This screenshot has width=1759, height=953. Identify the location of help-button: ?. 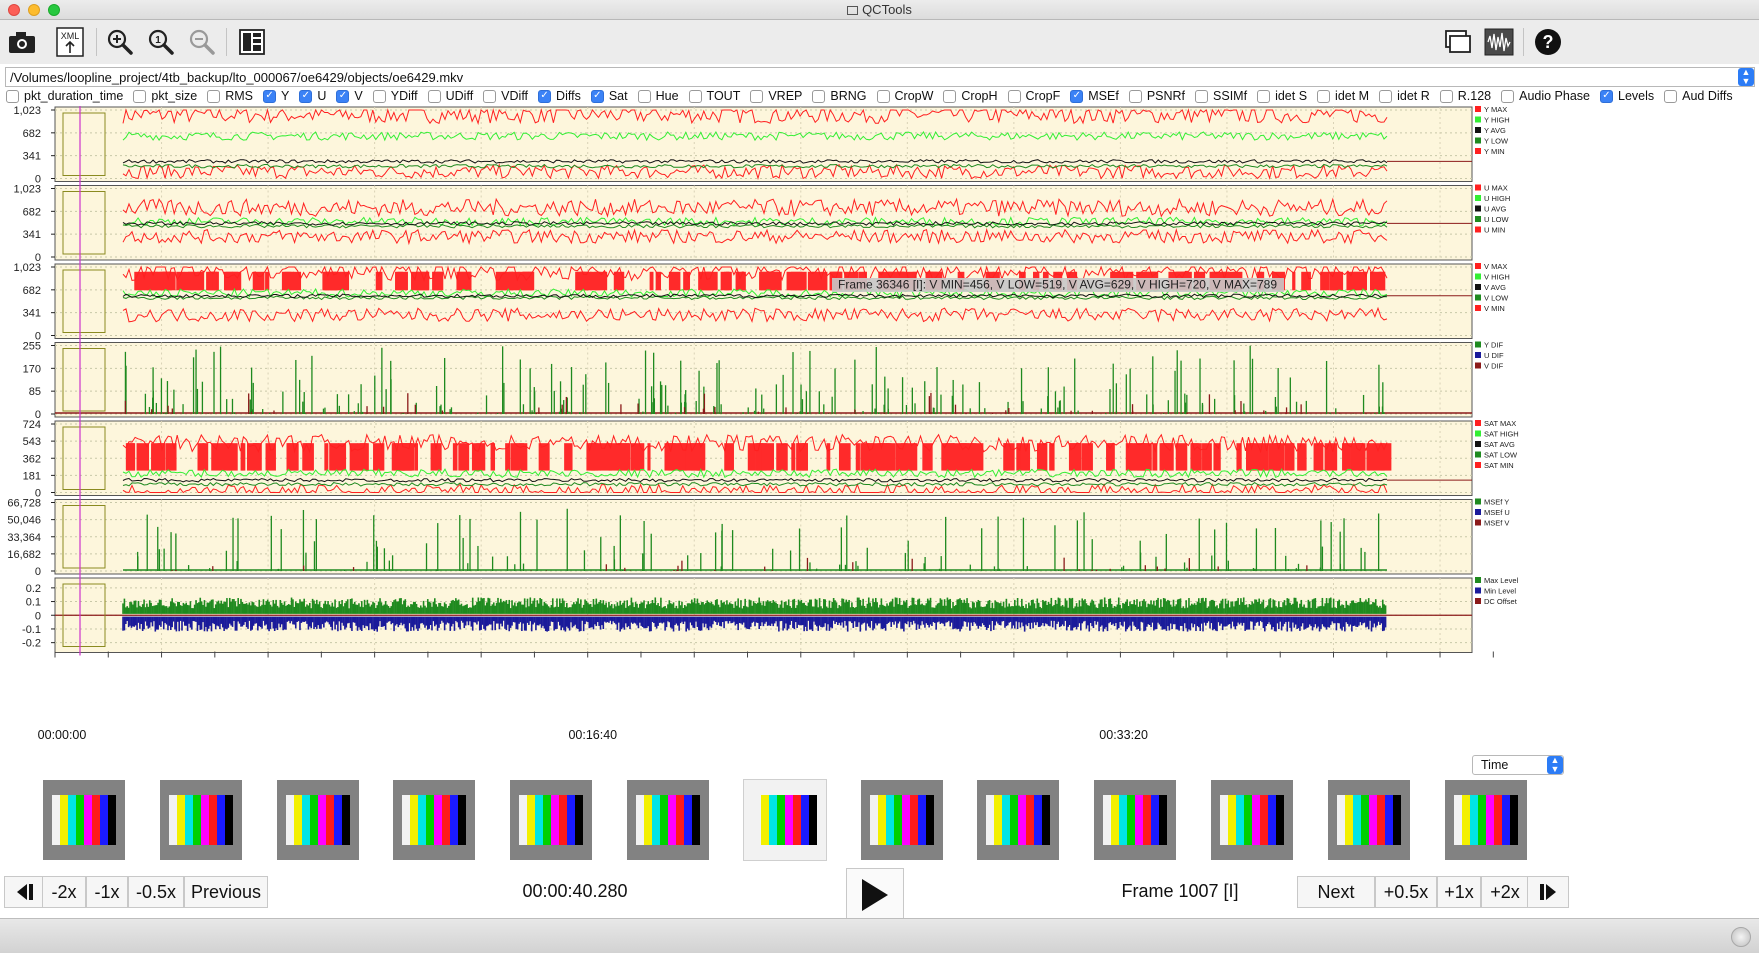
(1548, 42).